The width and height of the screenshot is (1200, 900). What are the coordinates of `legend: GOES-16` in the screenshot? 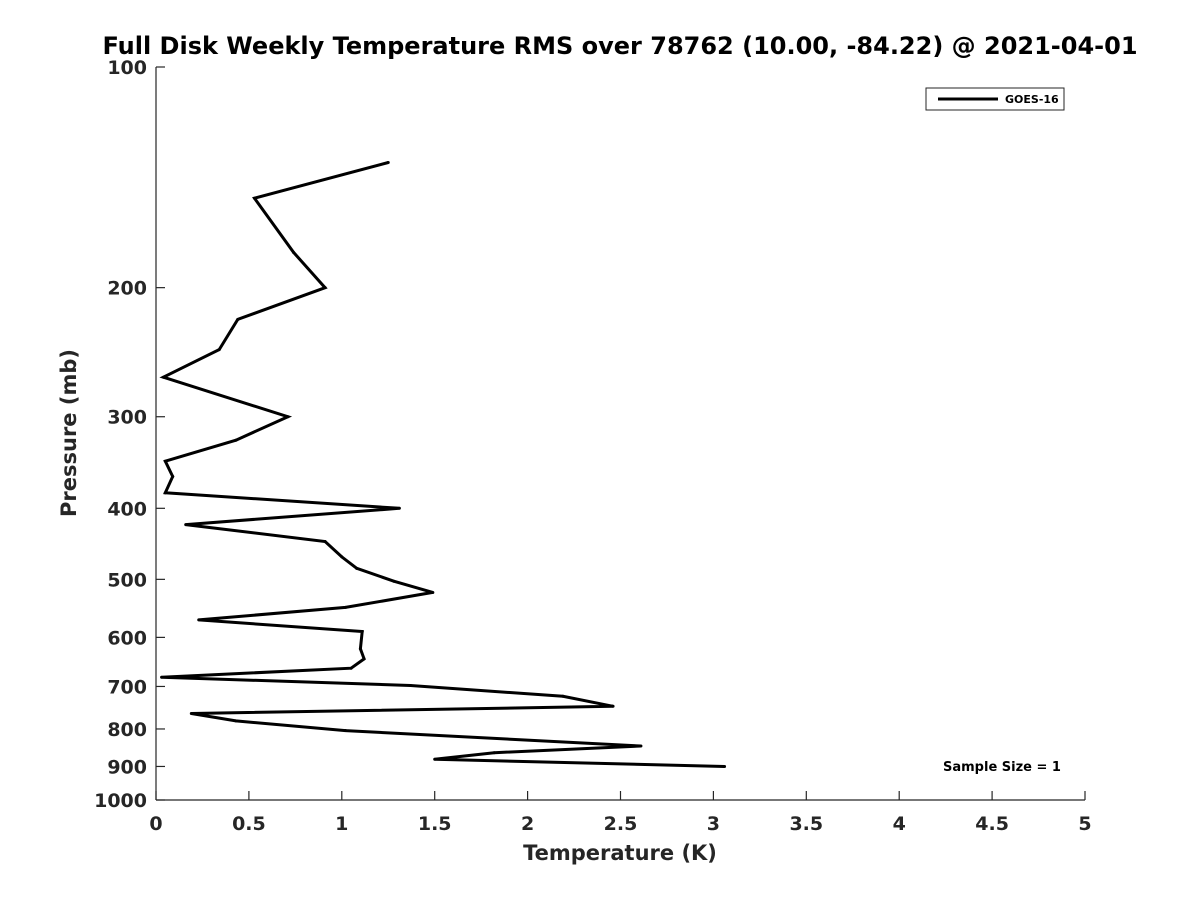 It's located at (995, 99).